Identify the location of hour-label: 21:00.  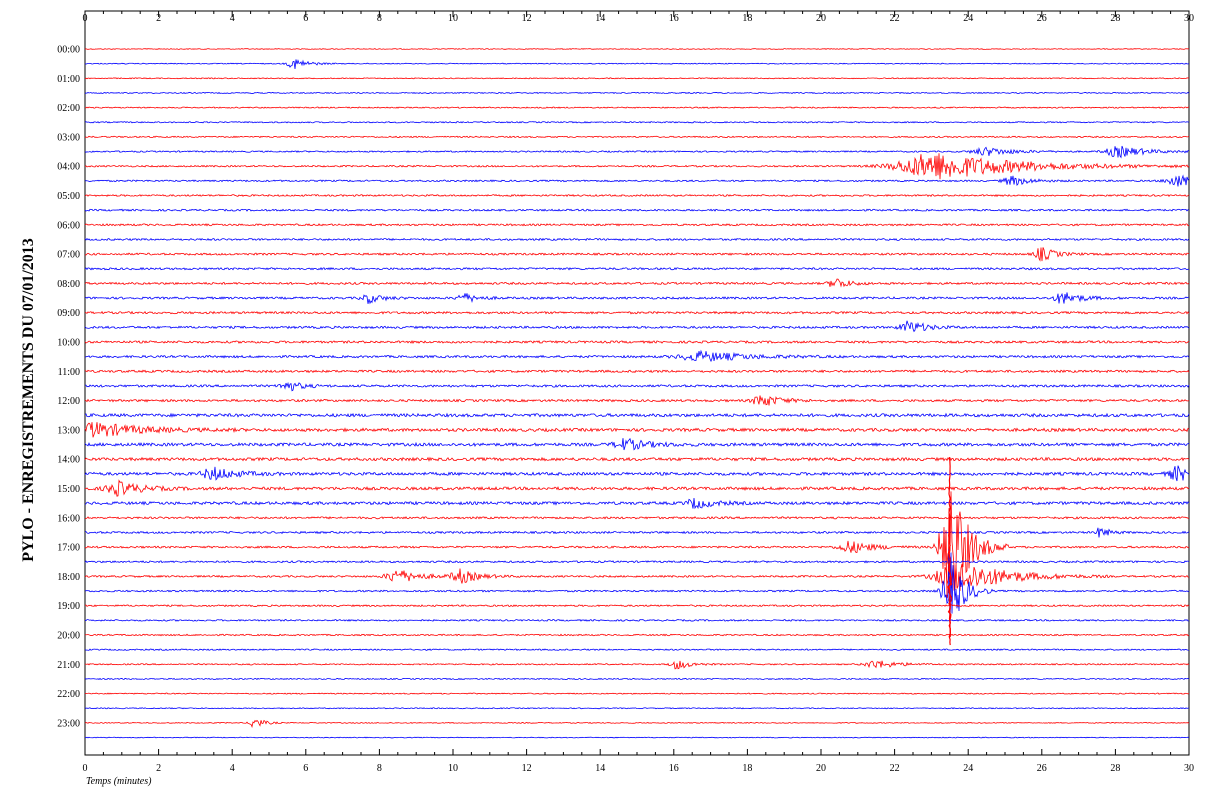
(68, 665).